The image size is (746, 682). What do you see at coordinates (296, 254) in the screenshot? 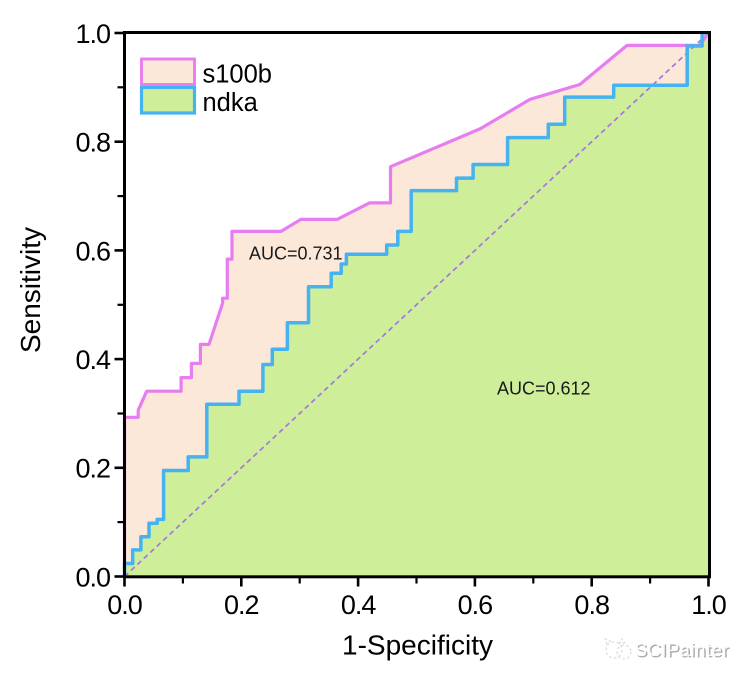
I see `svg-text: AUC=0.731` at bounding box center [296, 254].